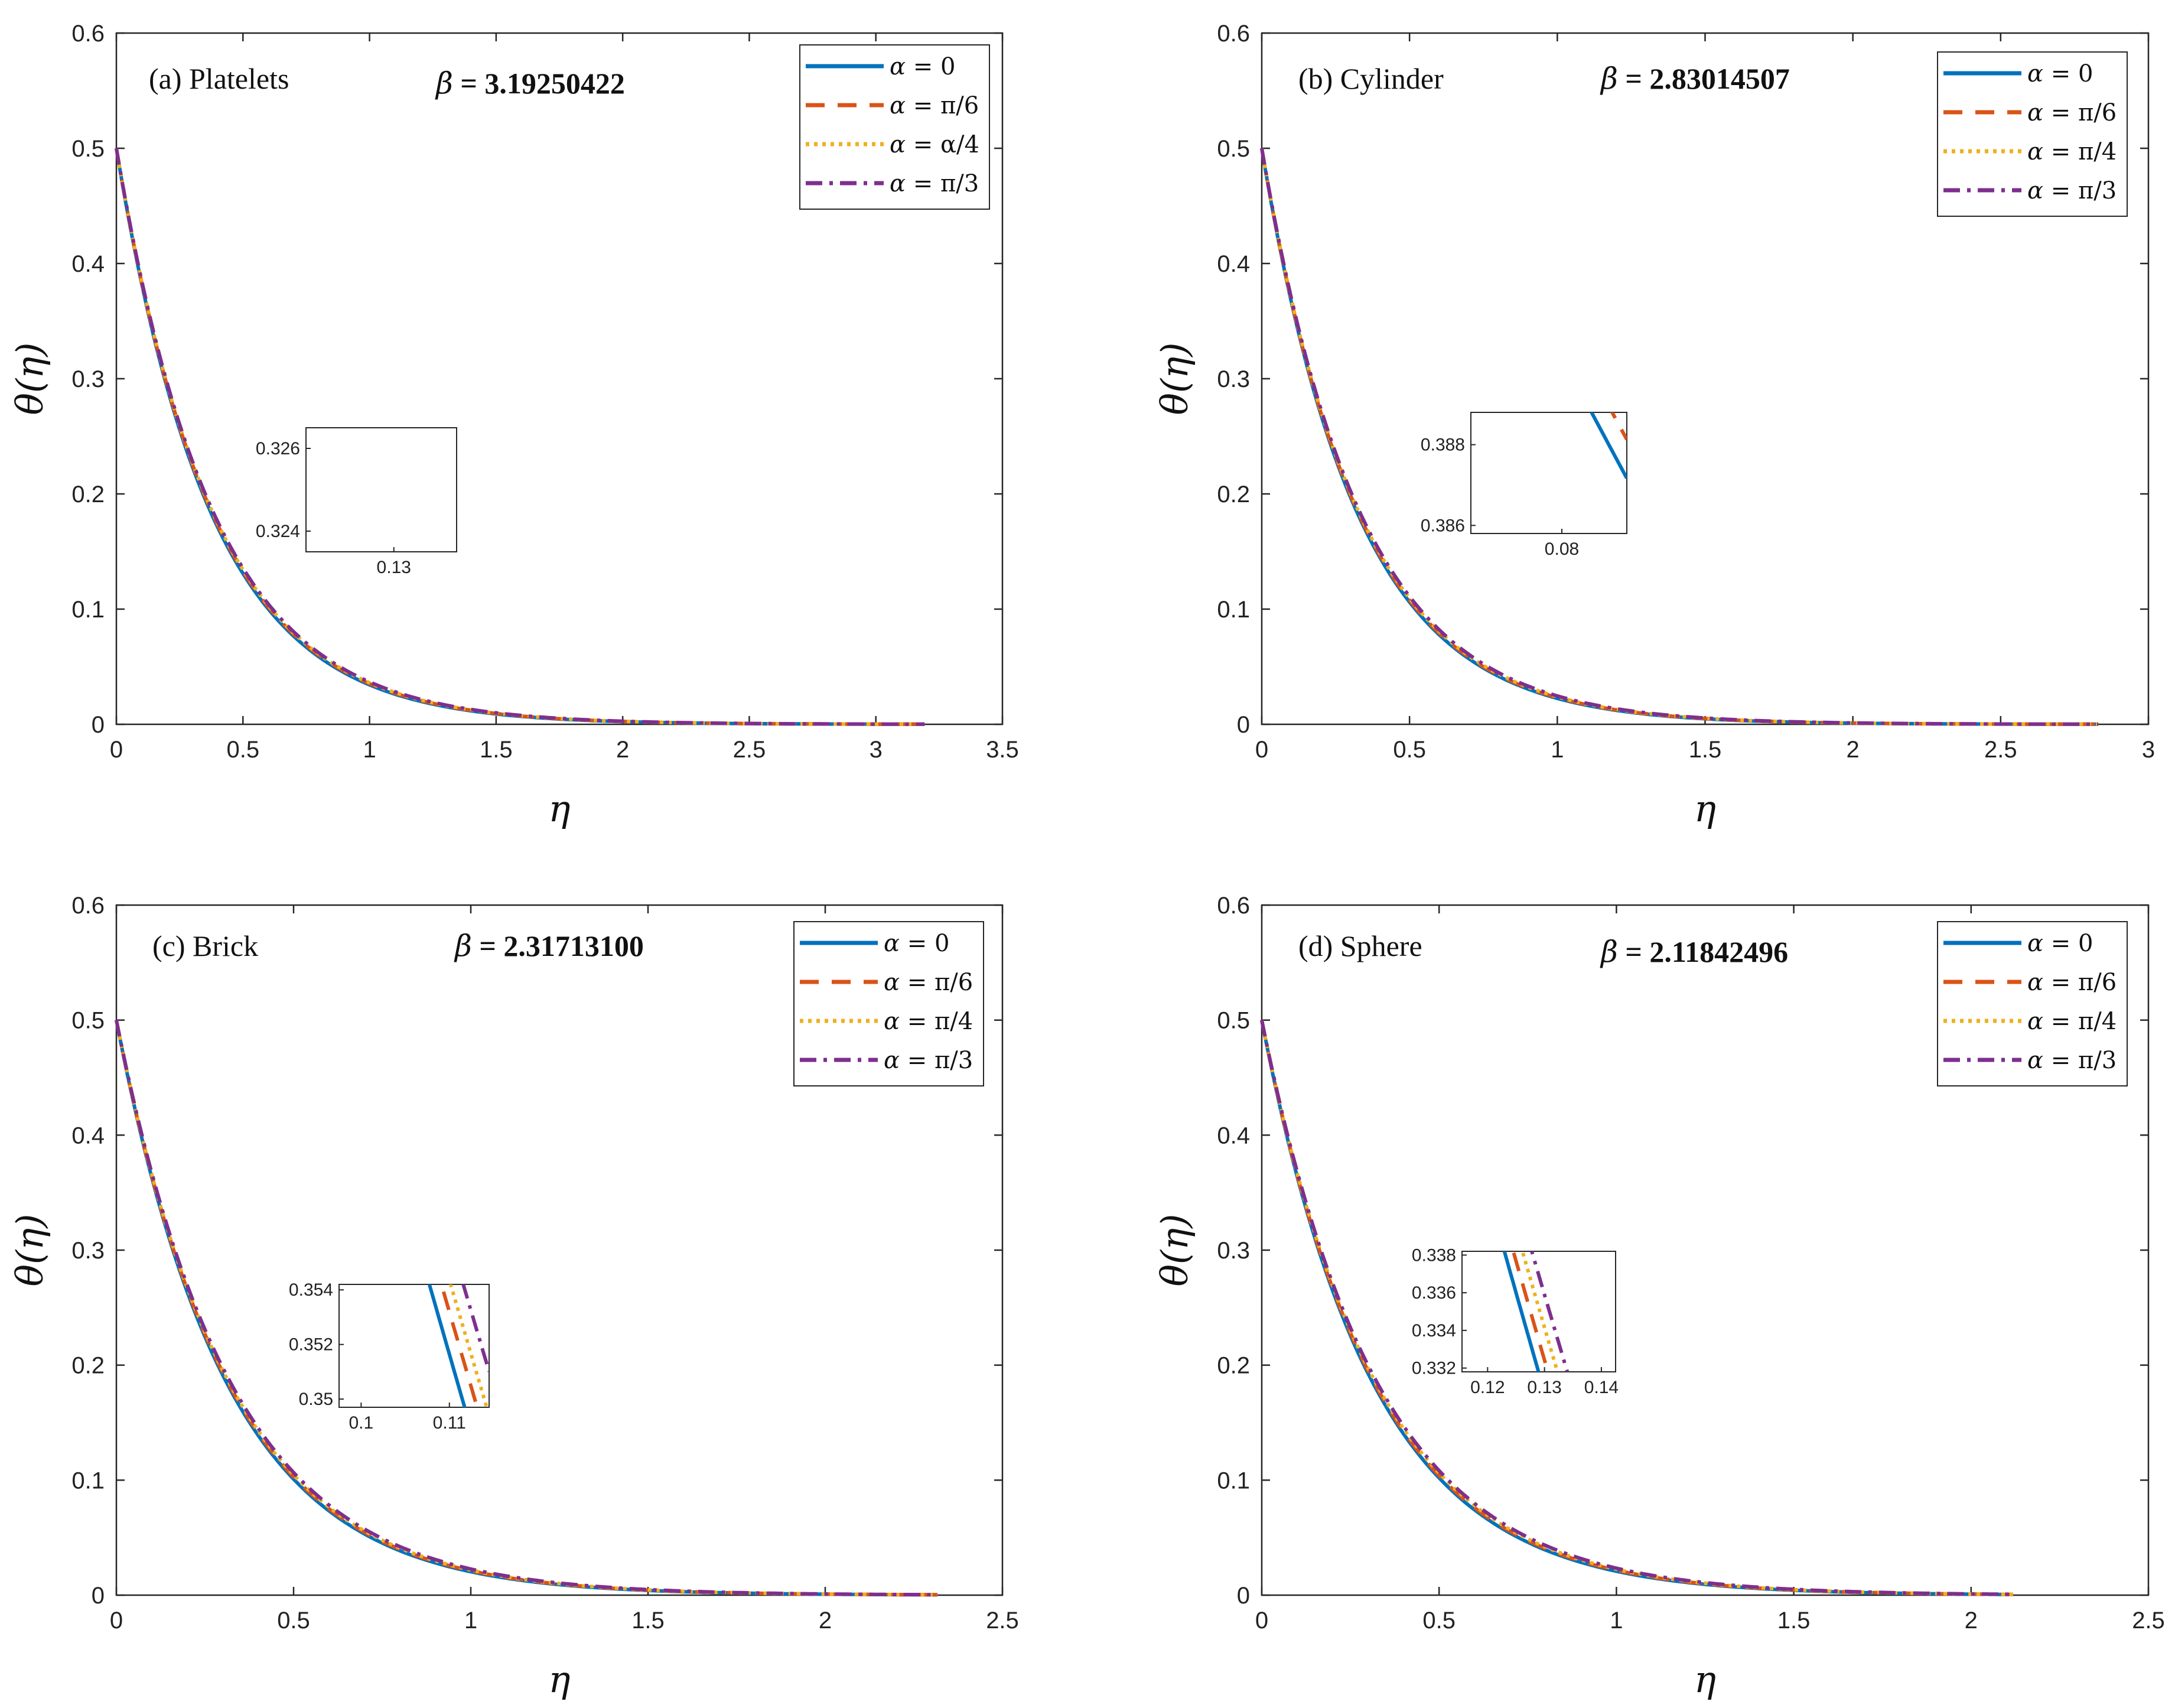 The width and height of the screenshot is (2175, 1708). Describe the element at coordinates (1234, 379) in the screenshot. I see `y-tick-label: 0.3` at that location.